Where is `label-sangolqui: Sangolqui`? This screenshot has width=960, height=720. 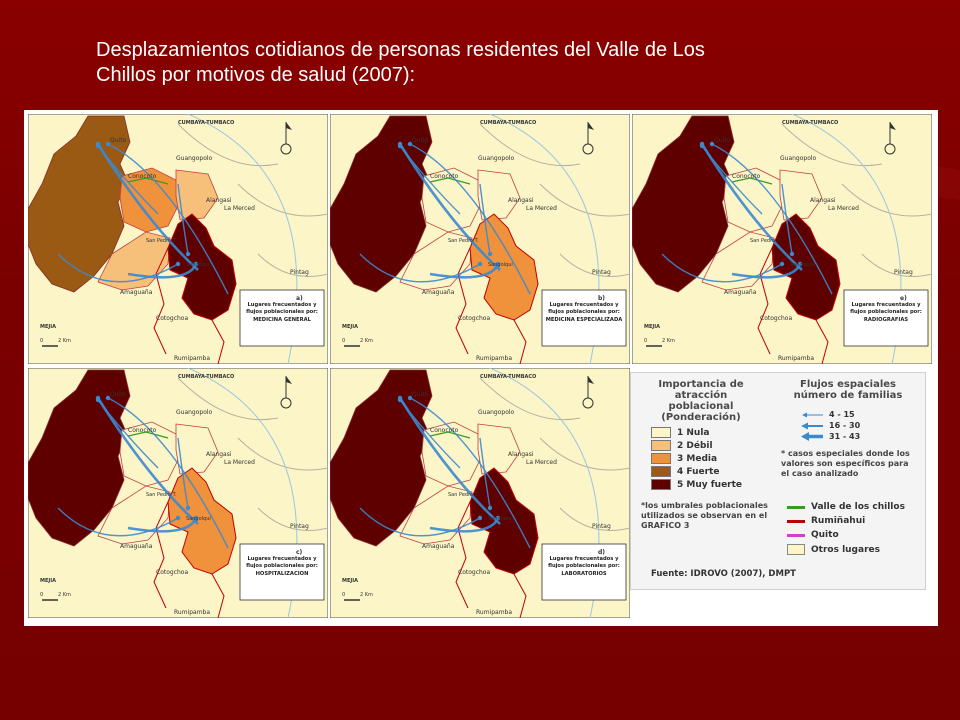
label-sangolqui: Sangolqui is located at coordinates (802, 265).